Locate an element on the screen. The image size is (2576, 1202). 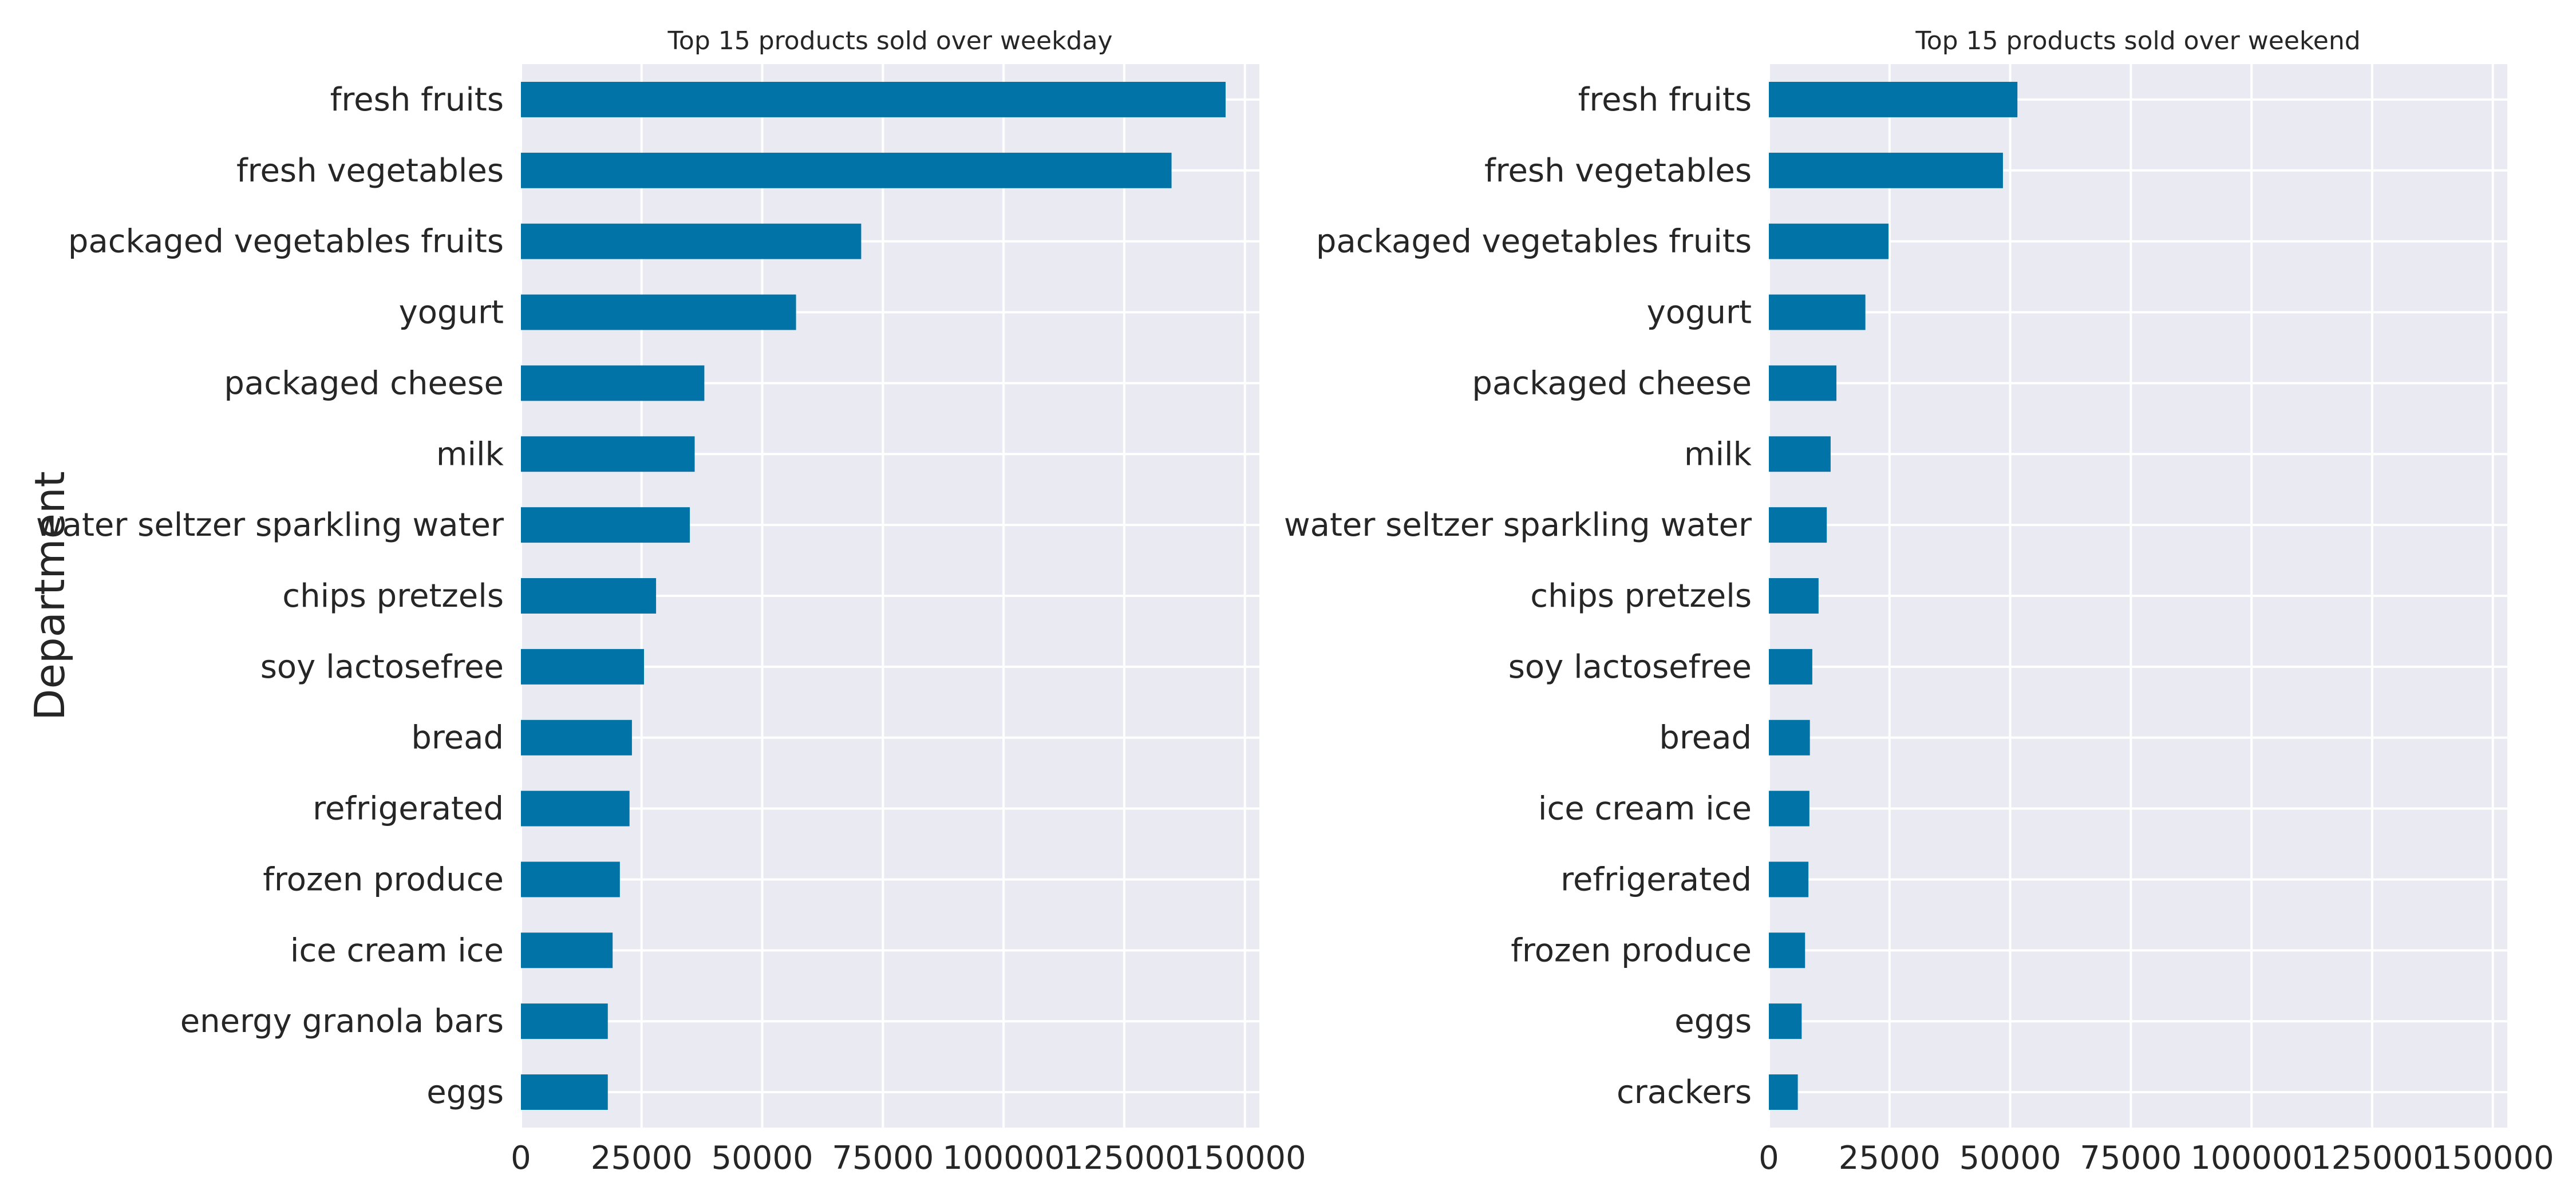
weekend-category-label: fresh vegetables is located at coordinates (1618, 171).